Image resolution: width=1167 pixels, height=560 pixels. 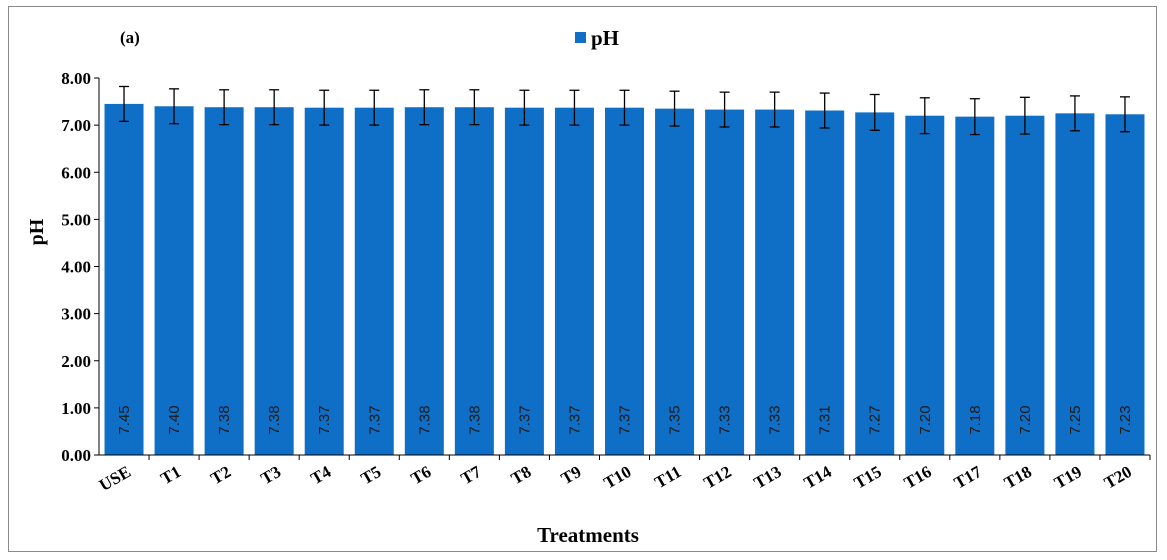 What do you see at coordinates (918, 477) in the screenshot?
I see `x-tick-label-T16: T16` at bounding box center [918, 477].